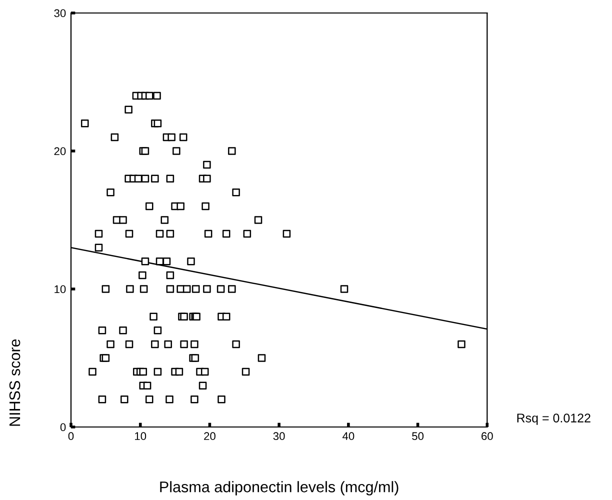 The height and width of the screenshot is (500, 612). I want to click on x-tick-label: 60, so click(487, 436).